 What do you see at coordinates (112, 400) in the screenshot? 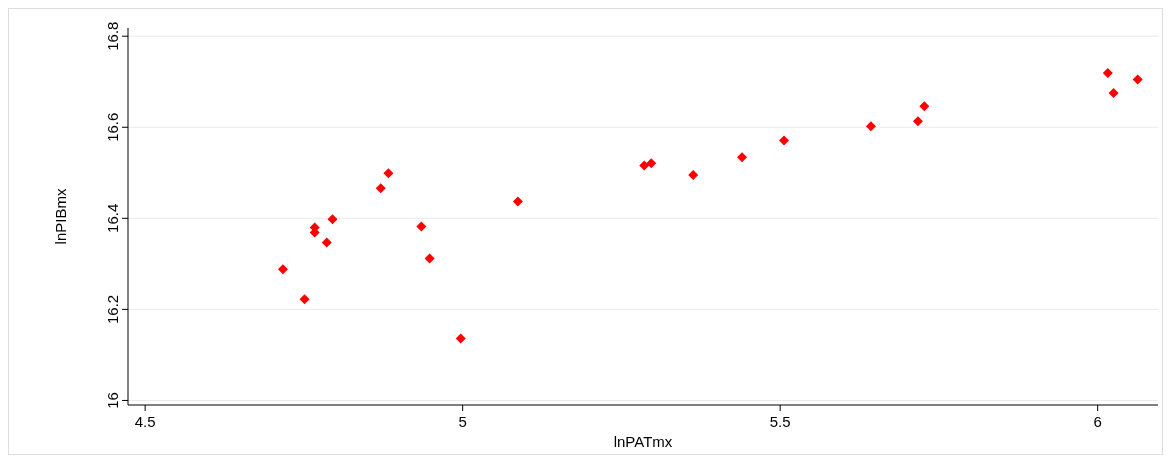
I see `y-tick-label: 16` at bounding box center [112, 400].